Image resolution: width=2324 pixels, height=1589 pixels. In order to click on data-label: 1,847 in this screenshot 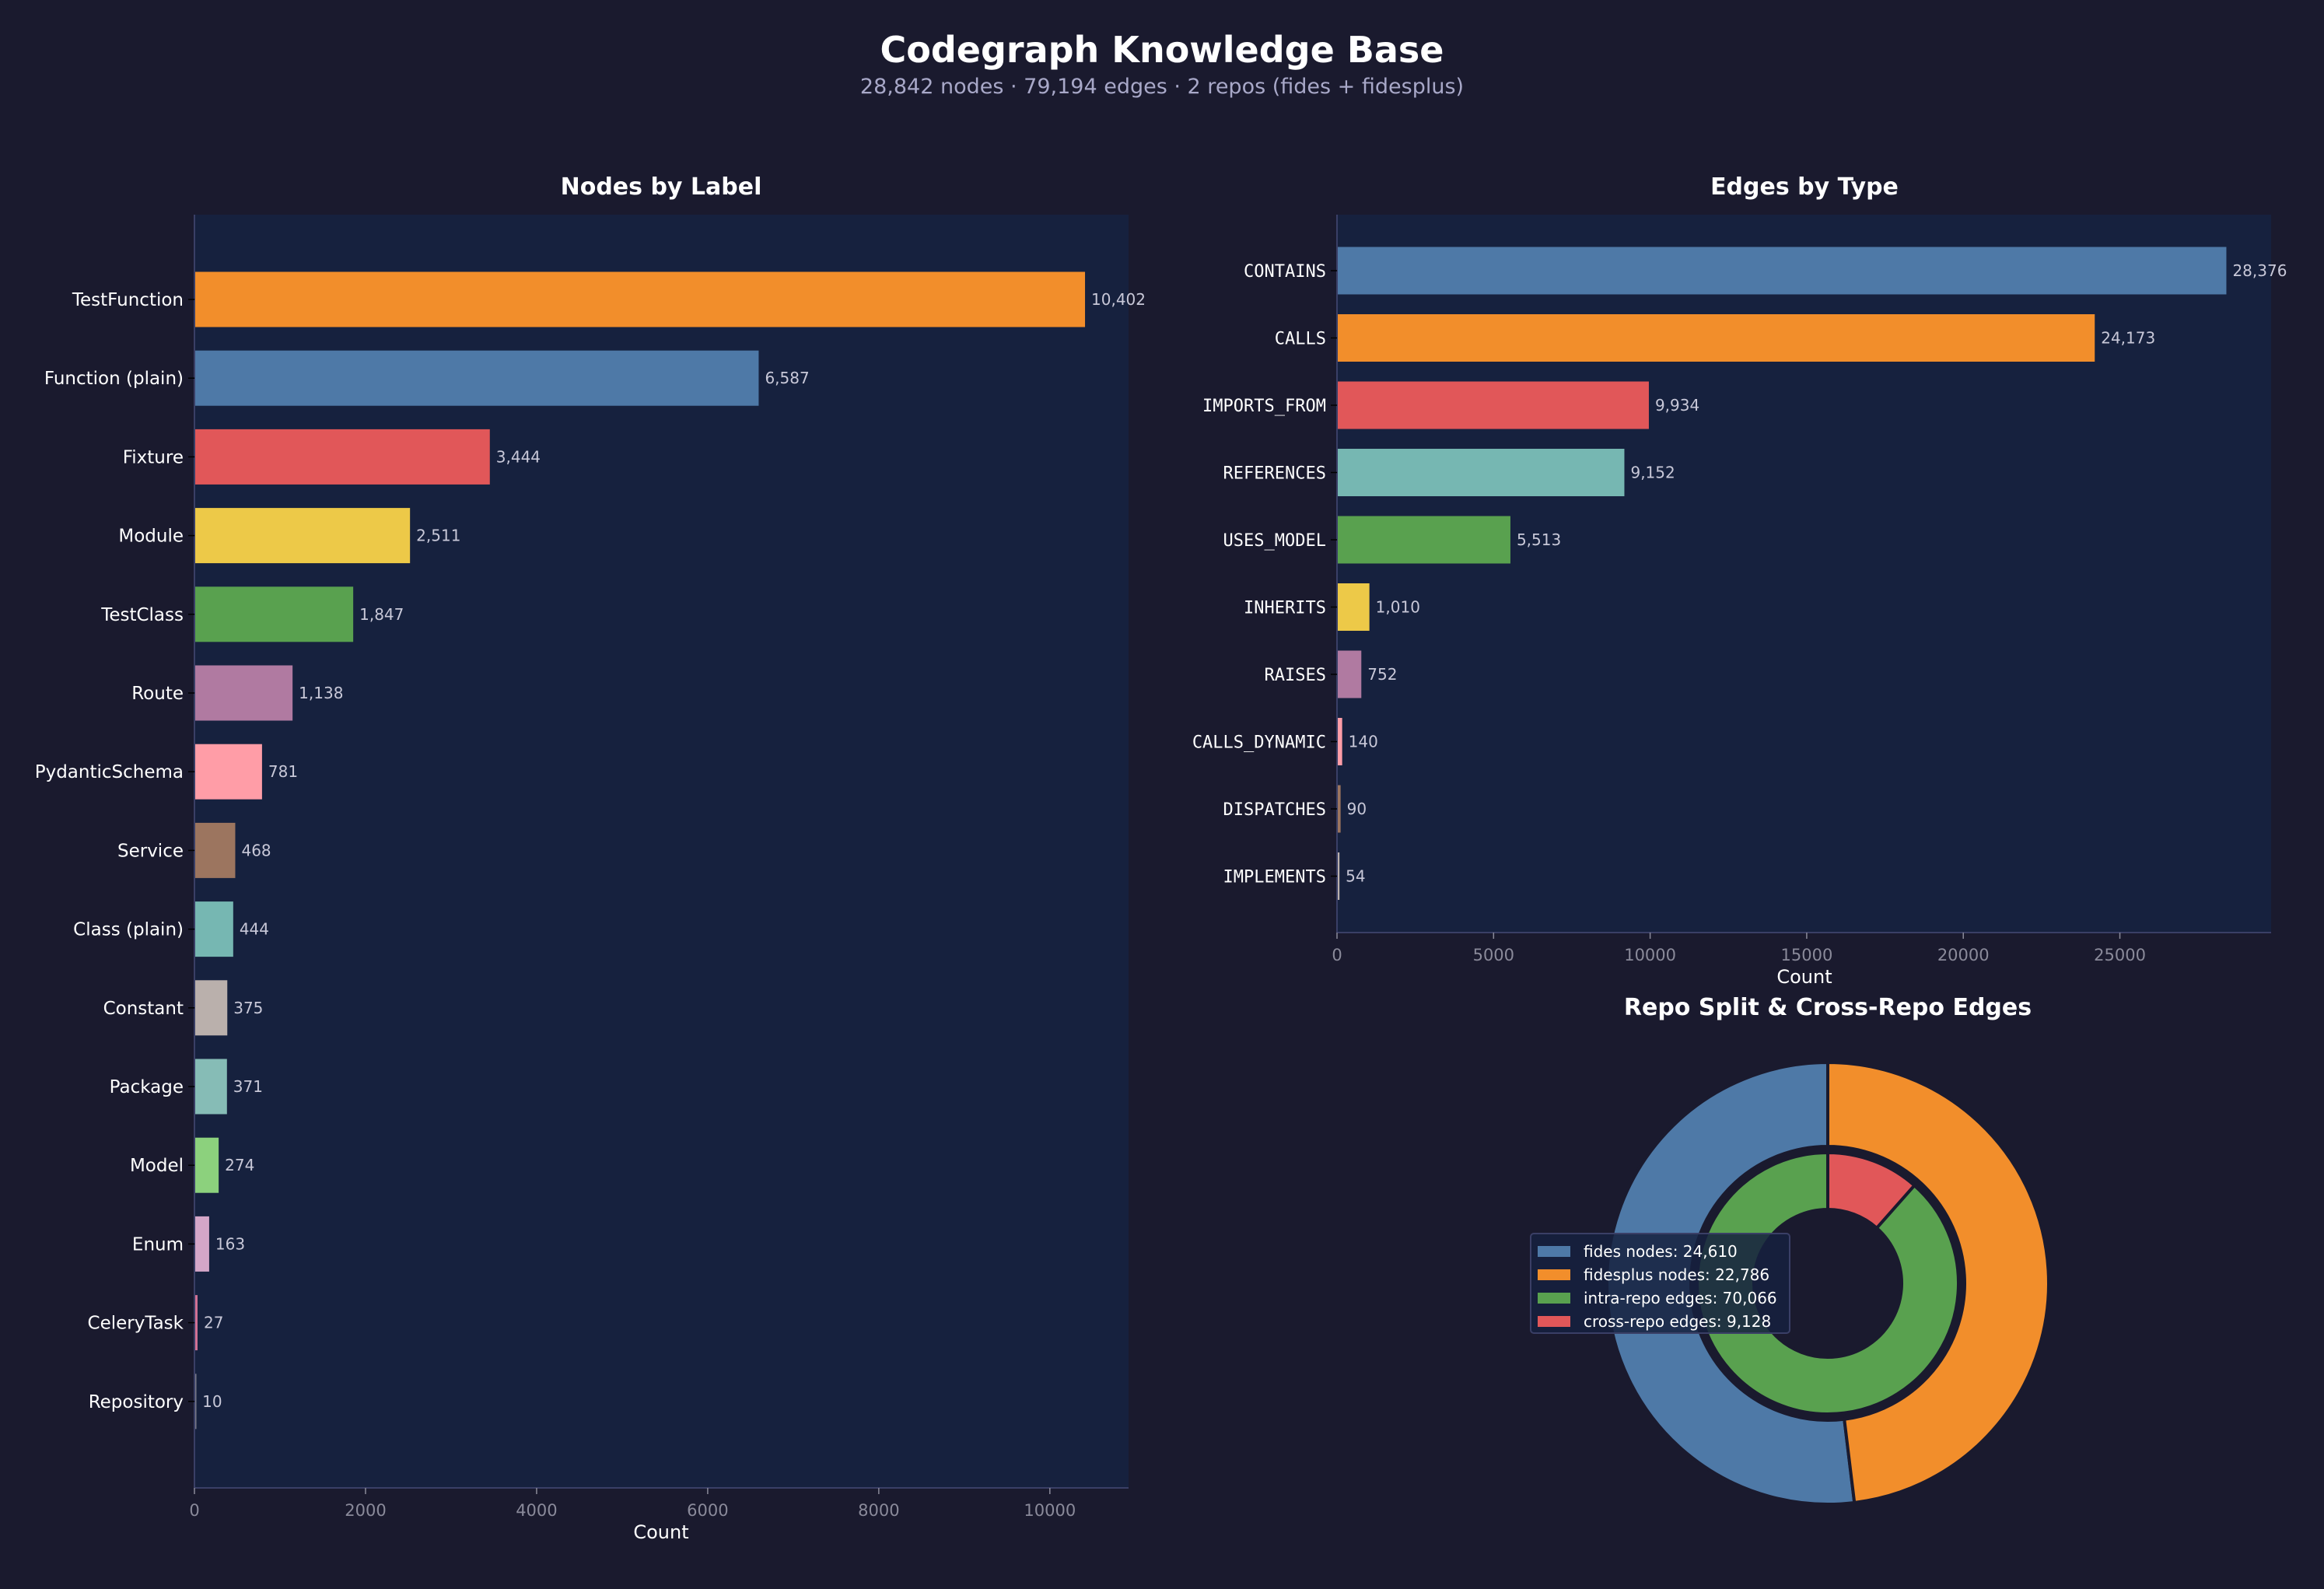, I will do `click(382, 615)`.